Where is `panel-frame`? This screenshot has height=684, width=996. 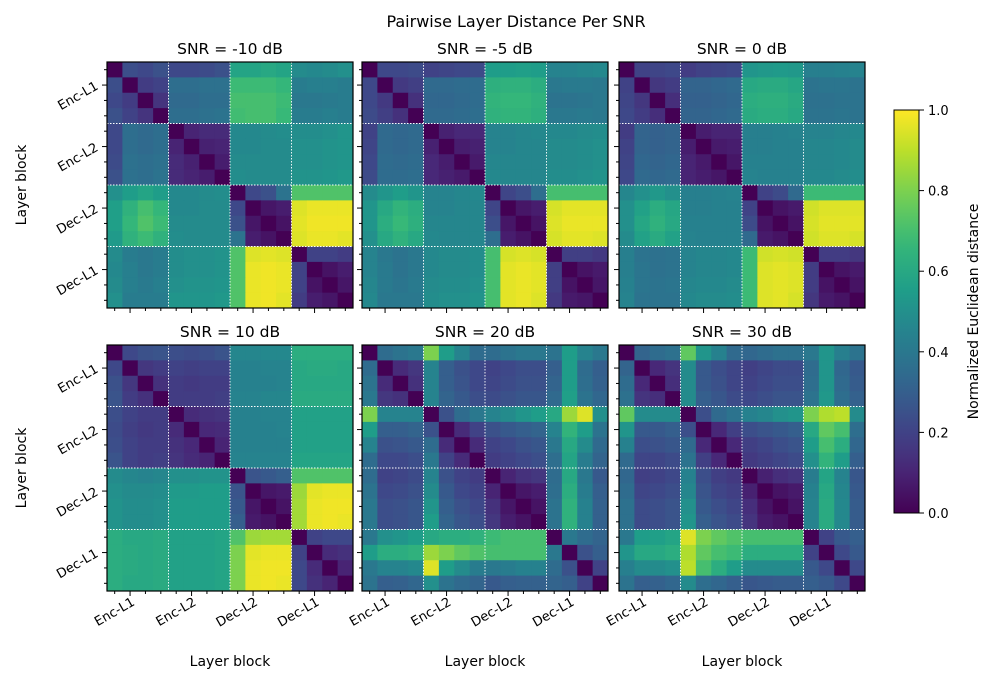
panel-frame is located at coordinates (485, 185).